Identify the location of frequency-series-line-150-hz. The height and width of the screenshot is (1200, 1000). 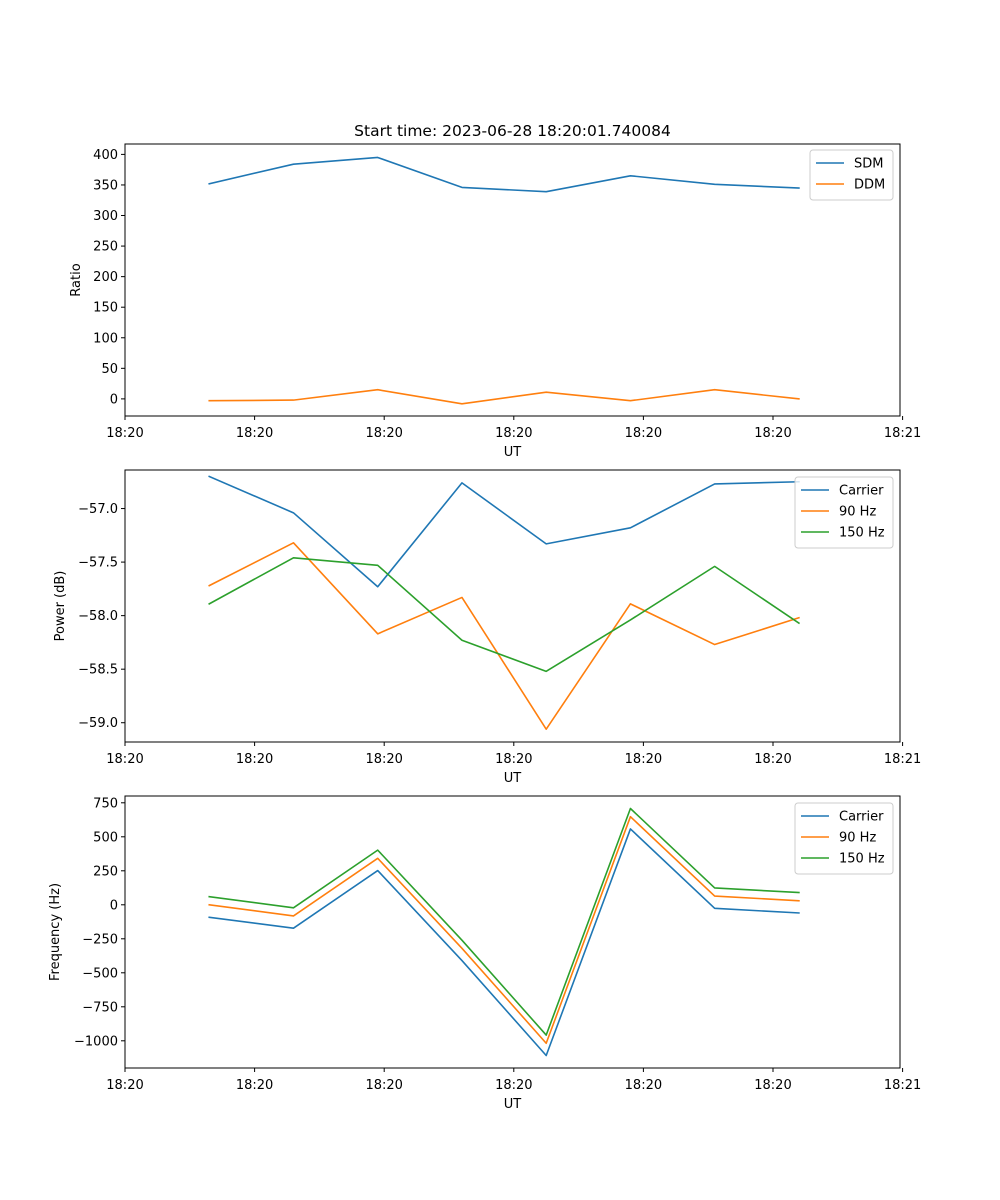
(504, 921).